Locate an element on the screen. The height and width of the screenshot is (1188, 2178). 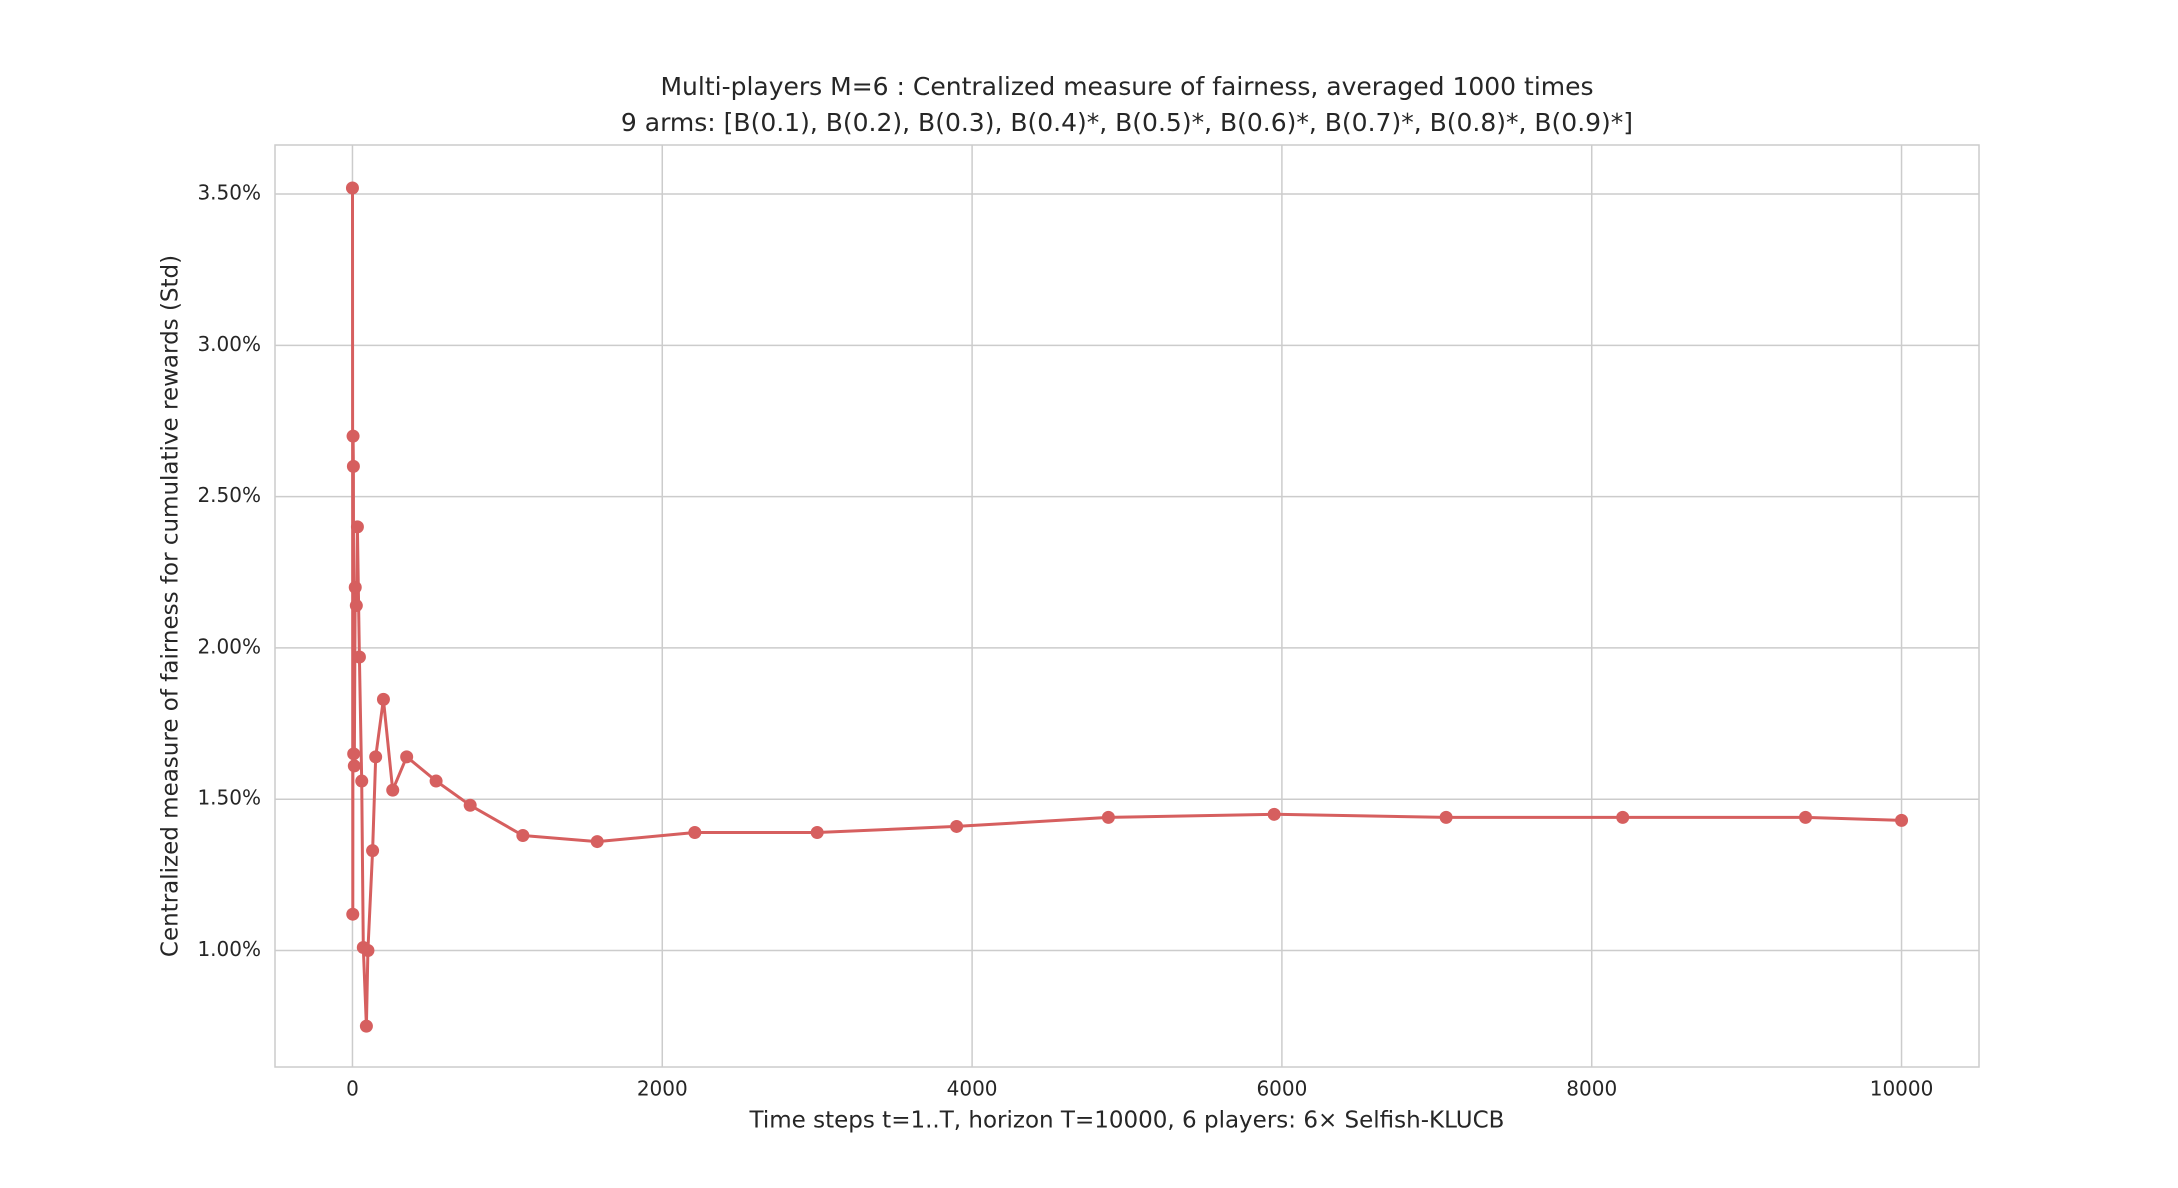
y-tick-label: 1.50% is located at coordinates (229, 798).